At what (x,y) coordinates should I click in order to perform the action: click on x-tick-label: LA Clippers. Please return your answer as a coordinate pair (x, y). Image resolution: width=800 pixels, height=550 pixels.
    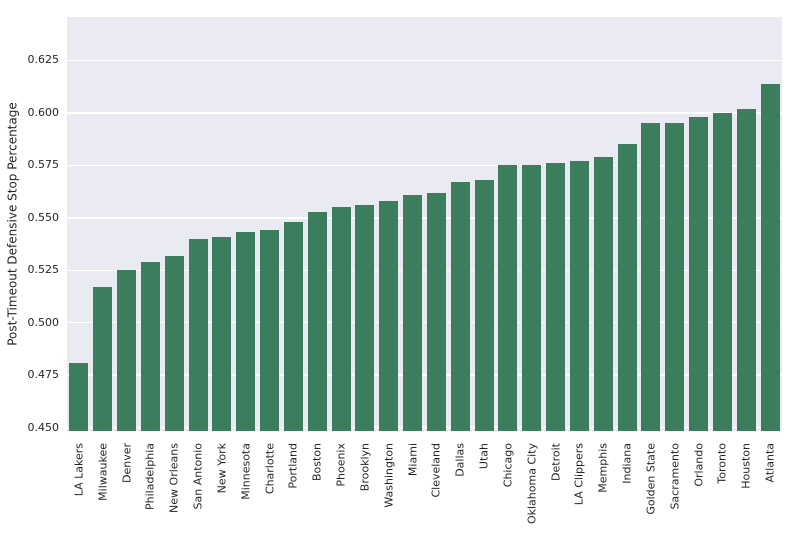
    Looking at the image, I should click on (579, 474).